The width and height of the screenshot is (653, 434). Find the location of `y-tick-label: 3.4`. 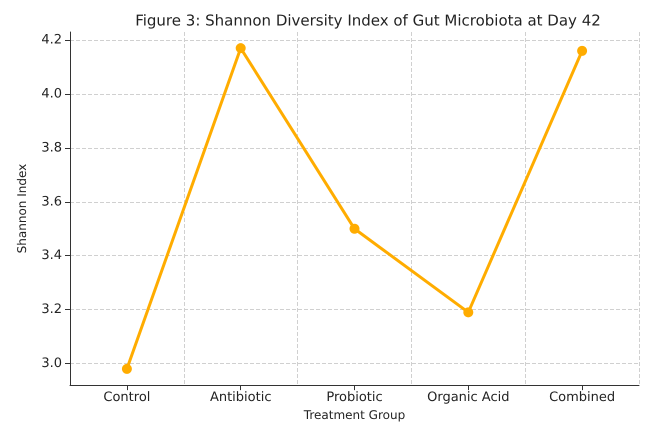

y-tick-label: 3.4 is located at coordinates (51, 256).